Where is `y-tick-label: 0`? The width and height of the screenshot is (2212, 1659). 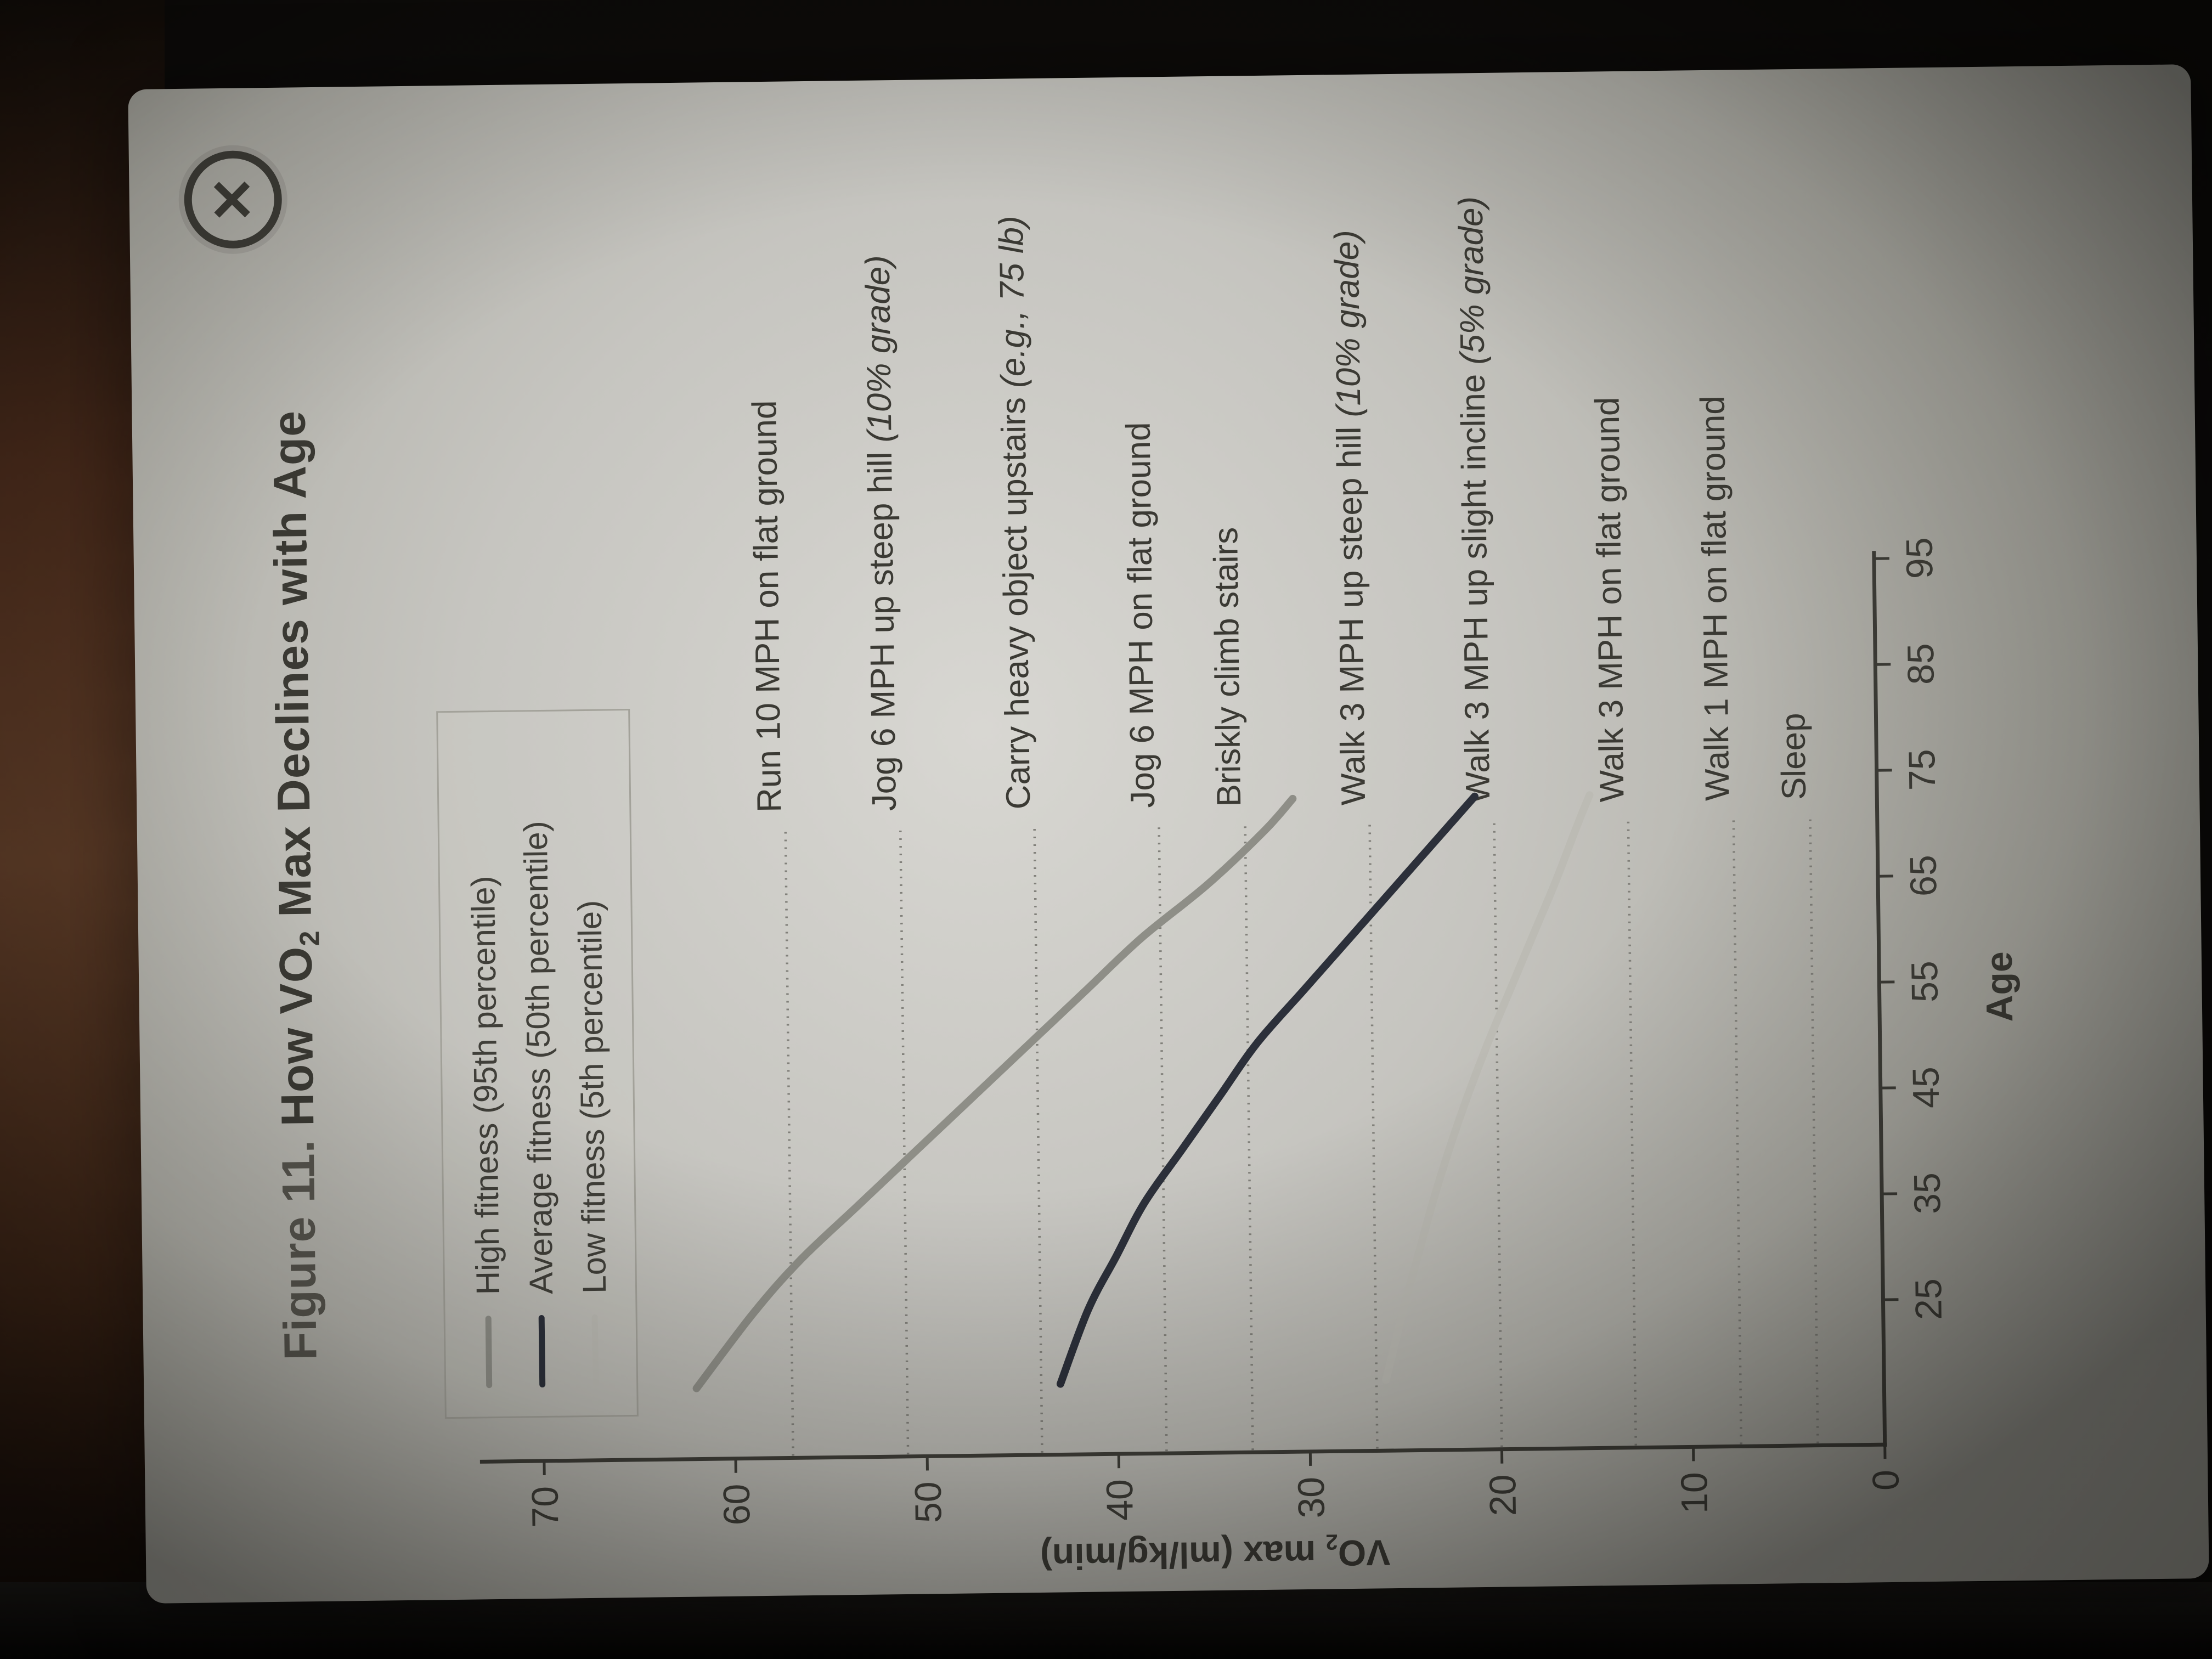 y-tick-label: 0 is located at coordinates (1885, 1480).